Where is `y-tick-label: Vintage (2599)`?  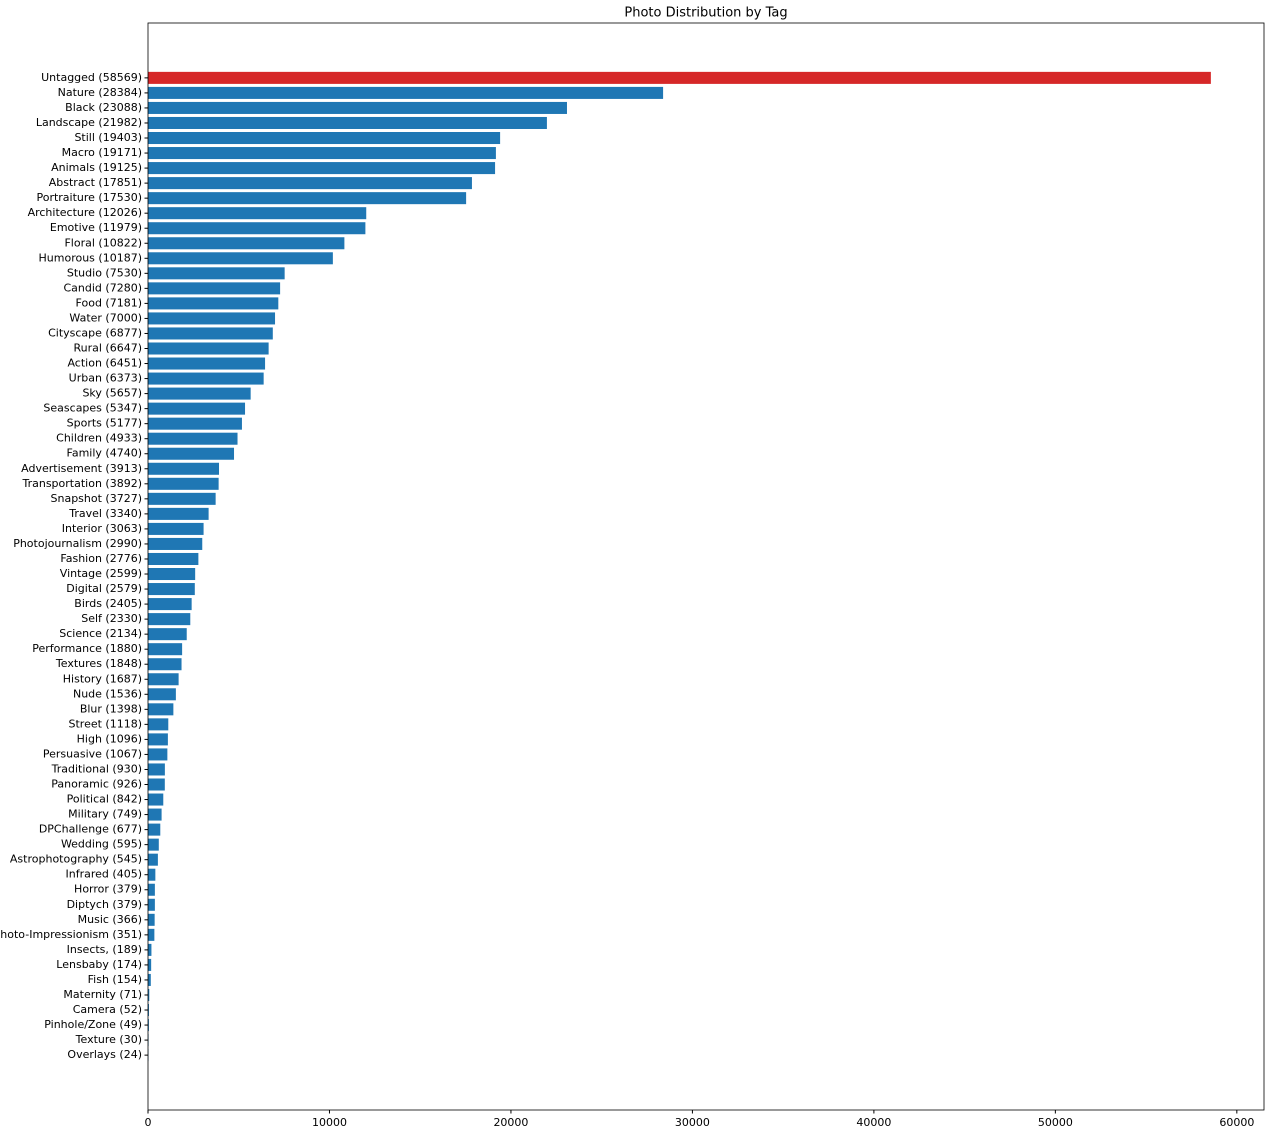 y-tick-label: Vintage (2599) is located at coordinates (101, 573).